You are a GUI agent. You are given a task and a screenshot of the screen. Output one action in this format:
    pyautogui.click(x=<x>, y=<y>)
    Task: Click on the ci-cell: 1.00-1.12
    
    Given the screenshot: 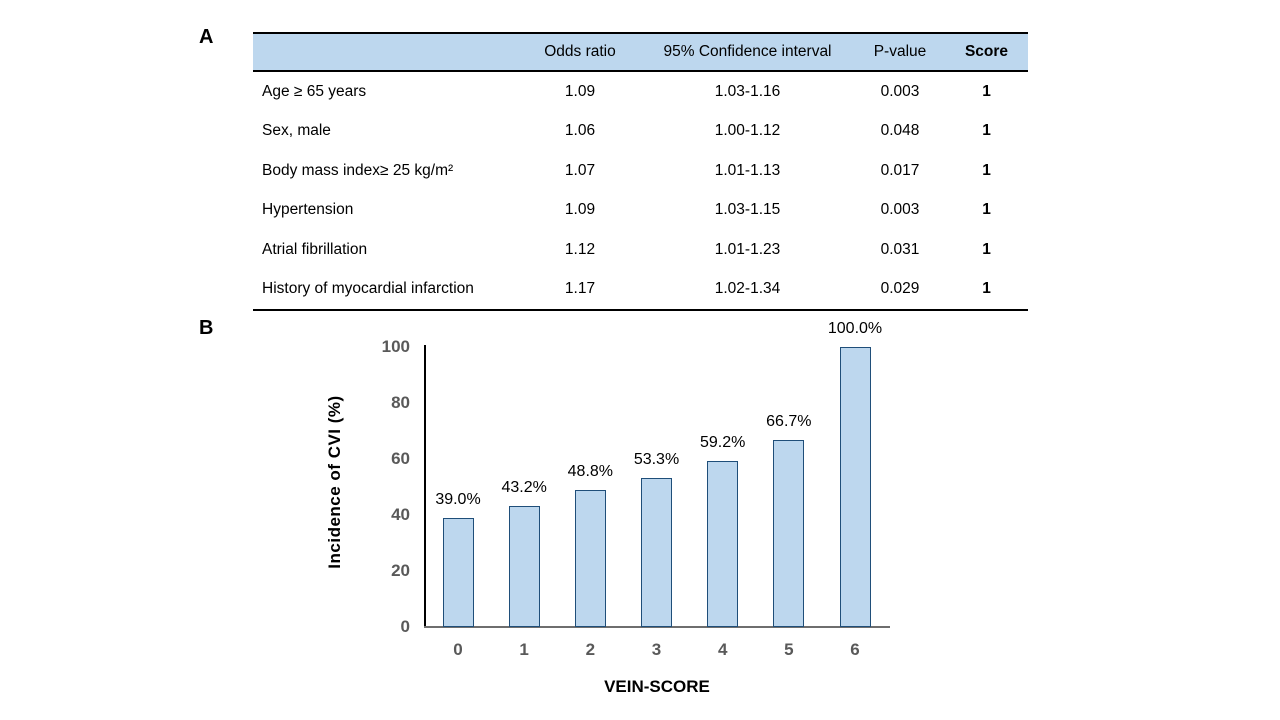 What is the action you would take?
    pyautogui.click(x=747, y=131)
    